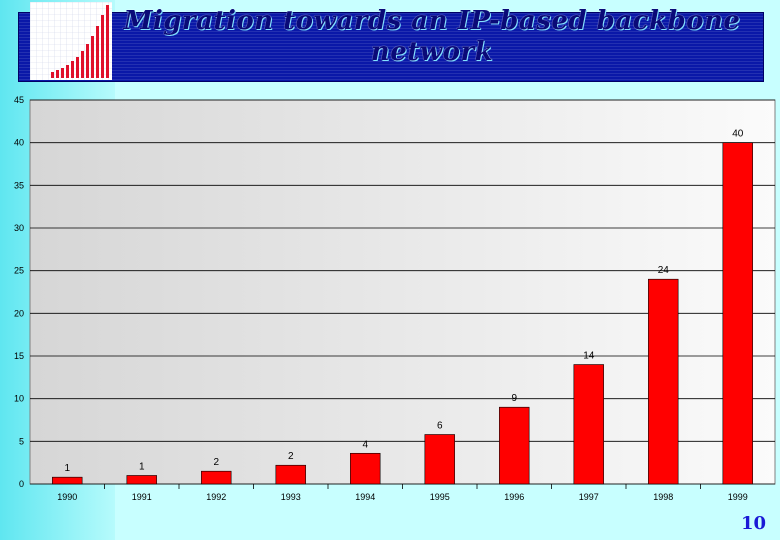 The height and width of the screenshot is (540, 780). What do you see at coordinates (19, 143) in the screenshot?
I see `y-tick-label: 40` at bounding box center [19, 143].